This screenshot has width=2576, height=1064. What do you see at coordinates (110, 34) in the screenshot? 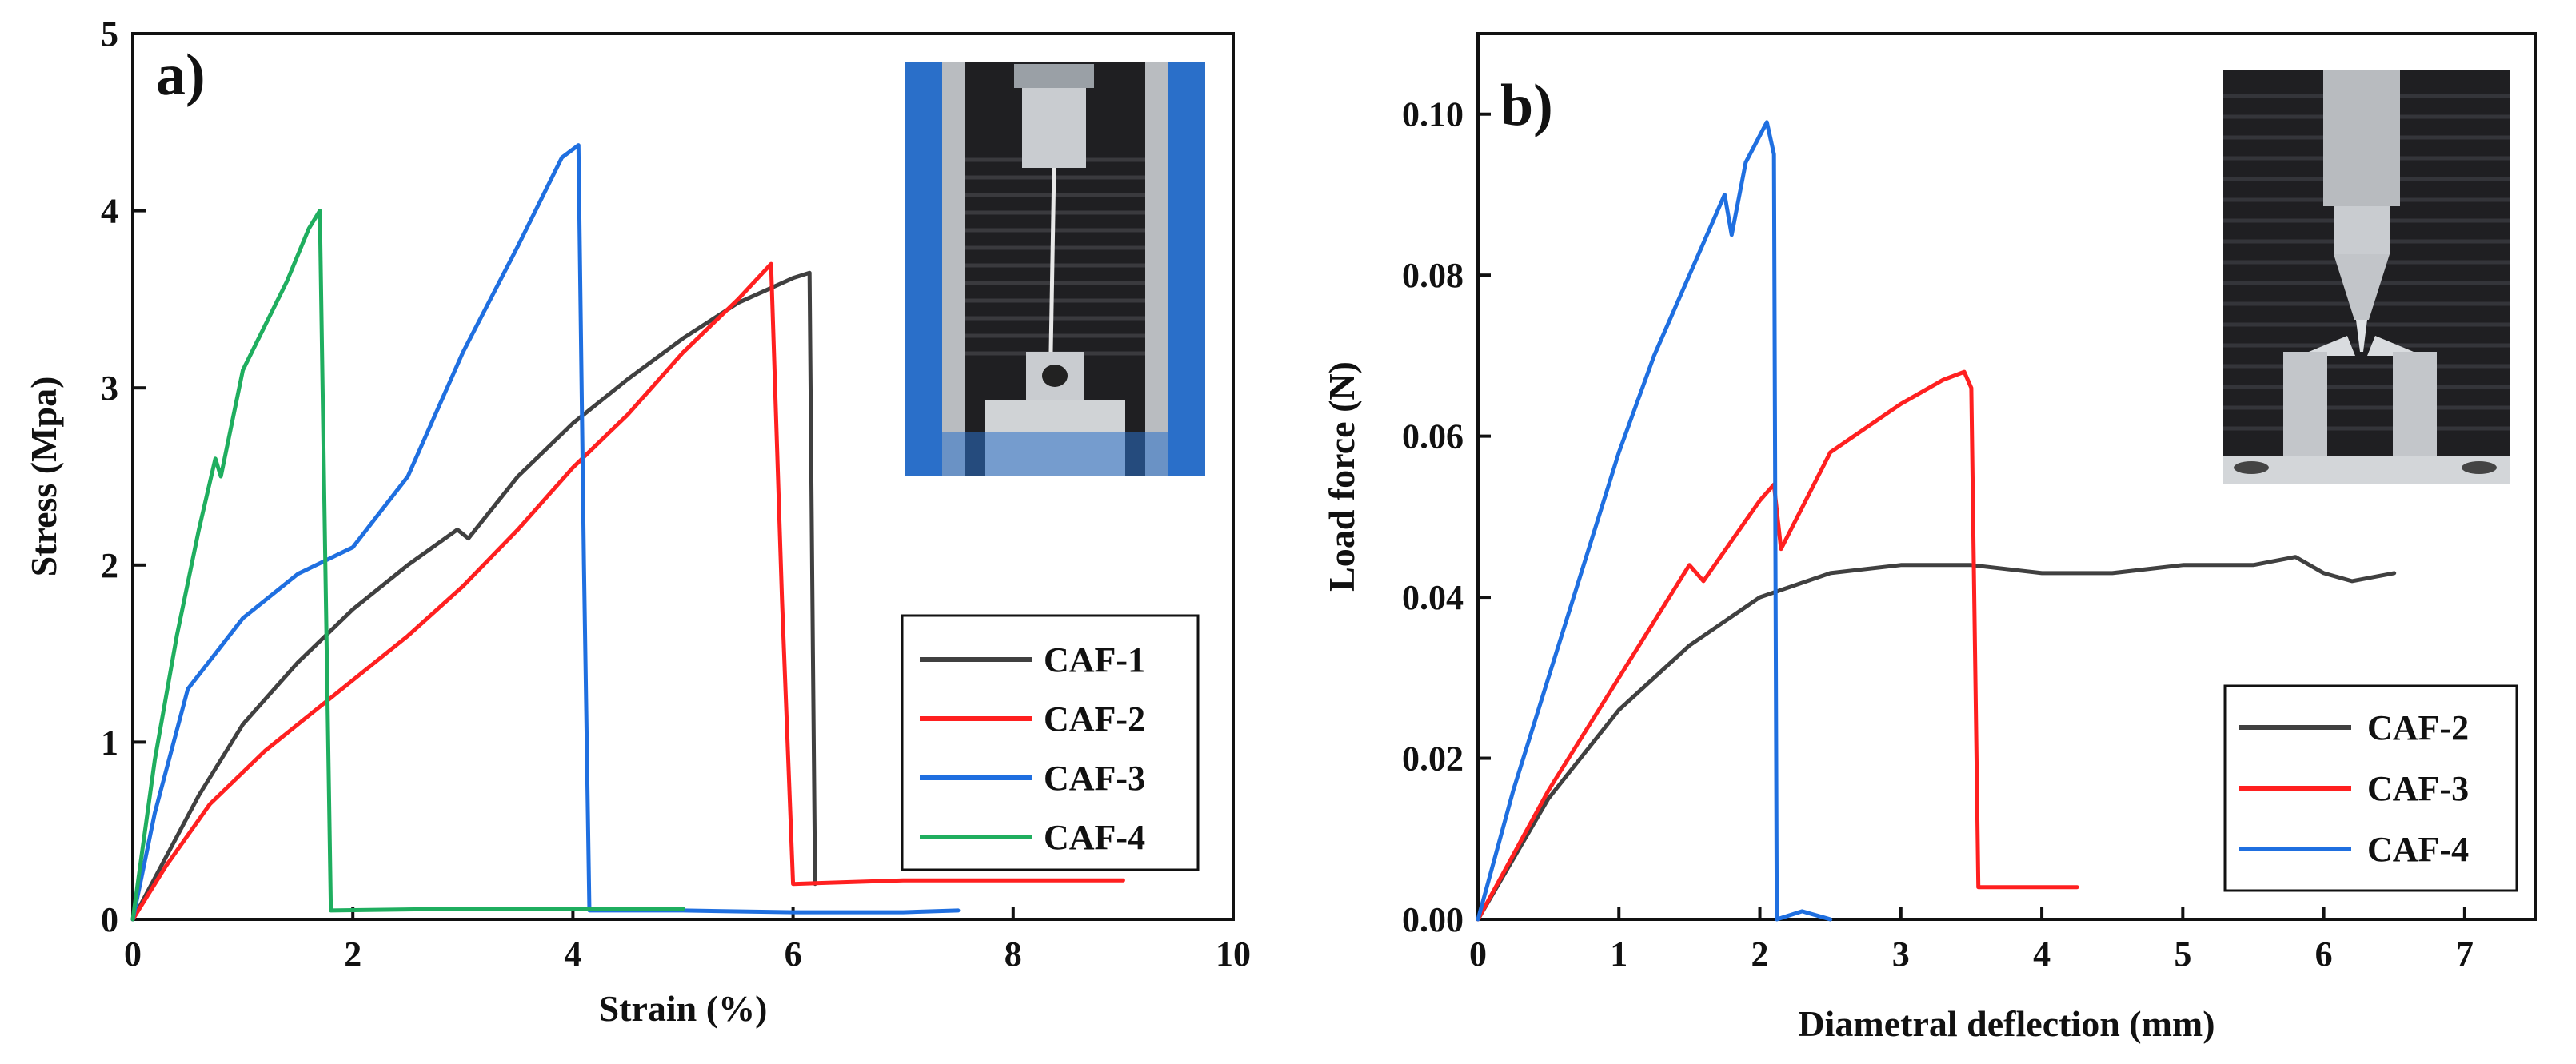
I see `y-tick-label-a: 5` at bounding box center [110, 34].